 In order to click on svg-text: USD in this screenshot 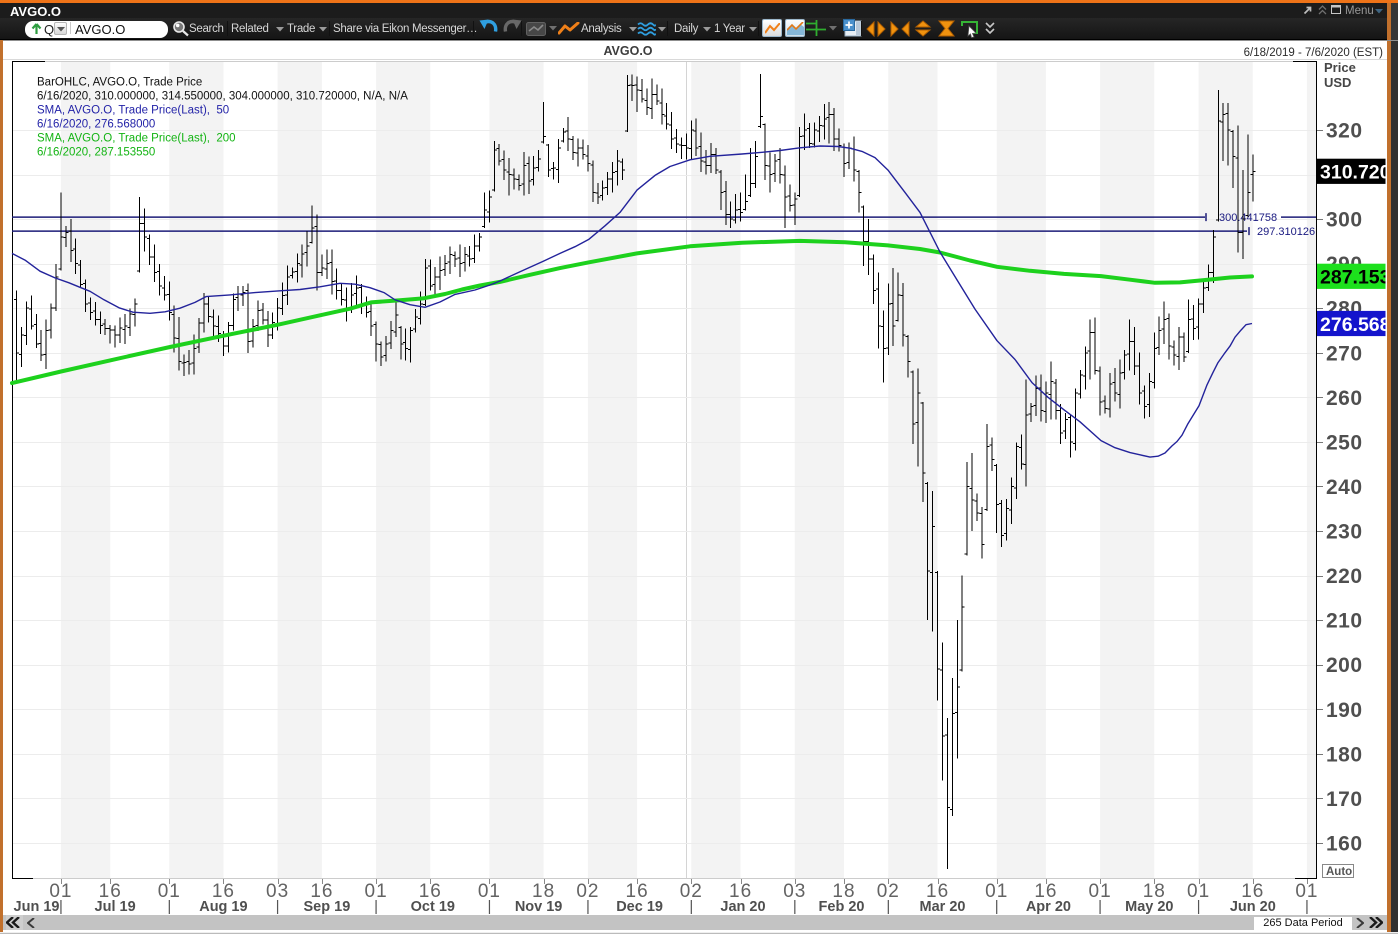, I will do `click(1337, 82)`.